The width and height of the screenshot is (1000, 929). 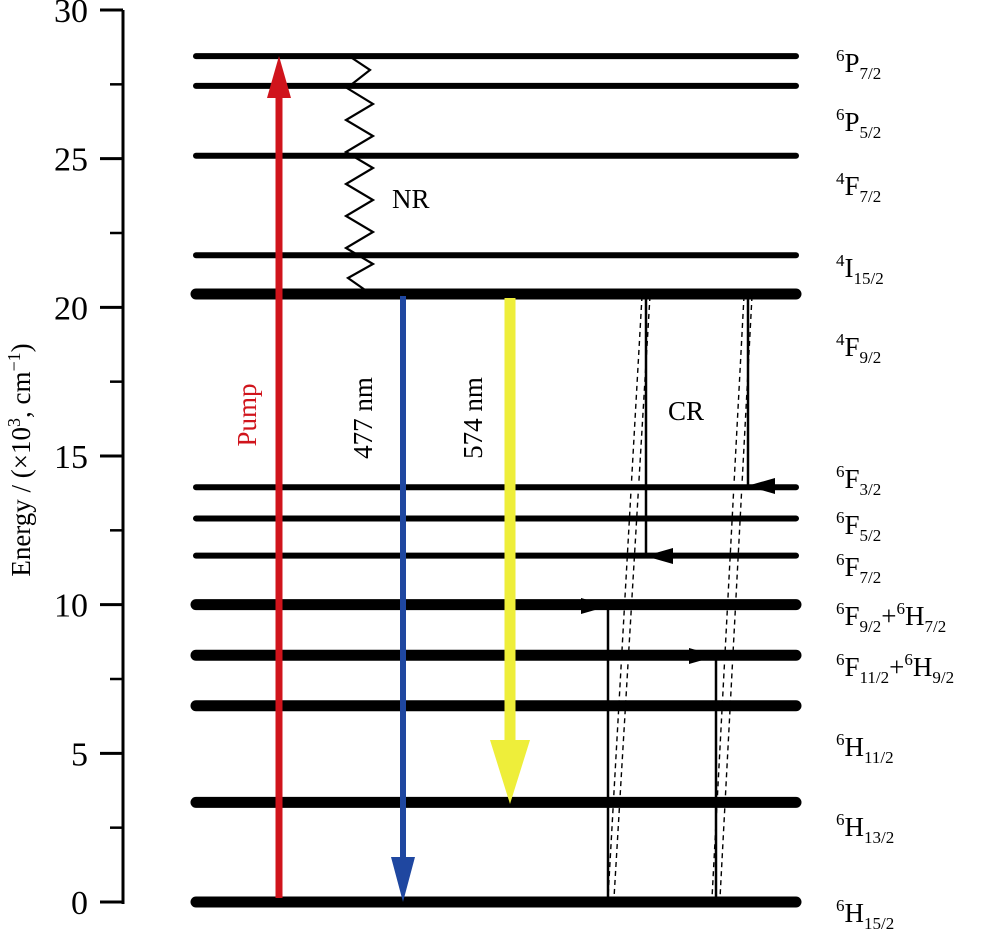 What do you see at coordinates (71, 160) in the screenshot?
I see `y-axis-tick-label: 25` at bounding box center [71, 160].